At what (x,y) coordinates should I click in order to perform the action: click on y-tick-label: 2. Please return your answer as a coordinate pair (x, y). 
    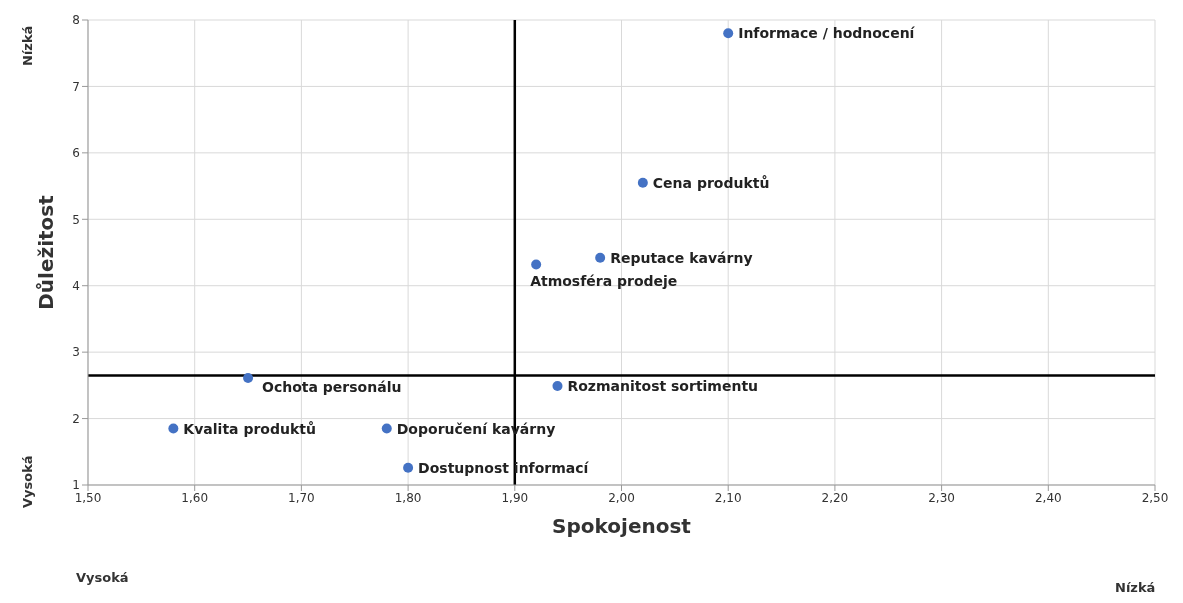
    Looking at the image, I should click on (76, 418).